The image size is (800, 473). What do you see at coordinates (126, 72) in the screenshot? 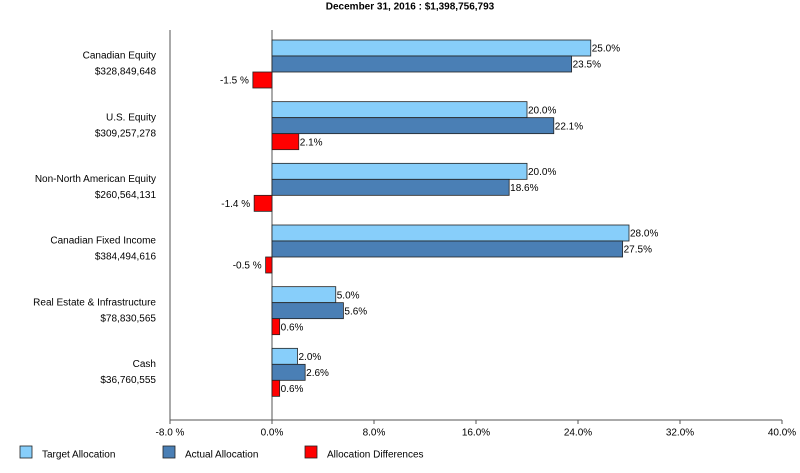
I see `category-amount: $328,849,648` at bounding box center [126, 72].